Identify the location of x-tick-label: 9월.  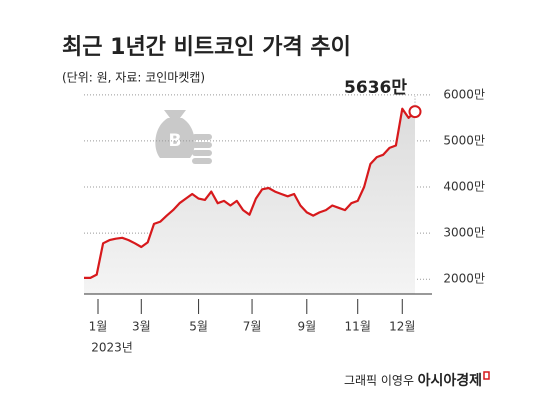
(306, 327).